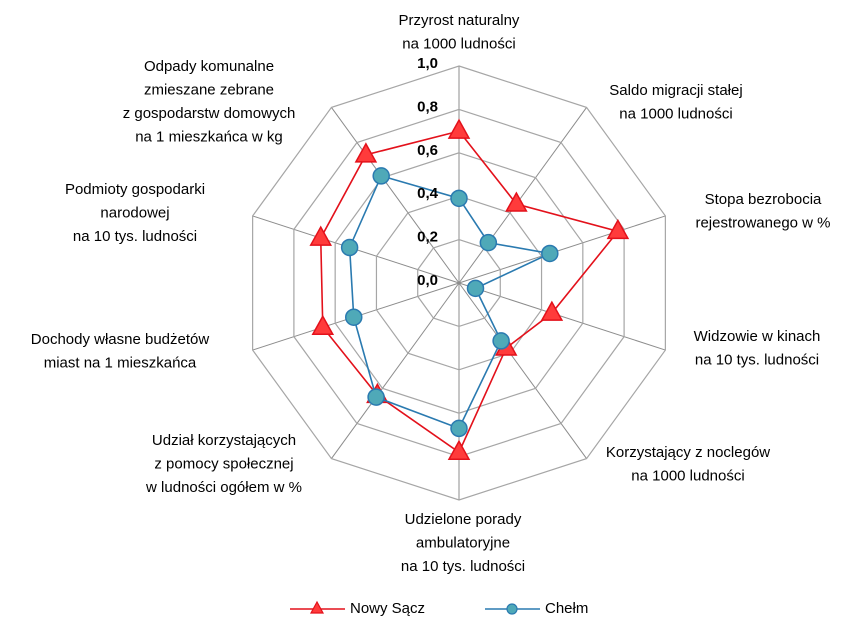 This screenshot has height=618, width=857. I want to click on category-label: Saldo migracji stałej, so click(675, 90).